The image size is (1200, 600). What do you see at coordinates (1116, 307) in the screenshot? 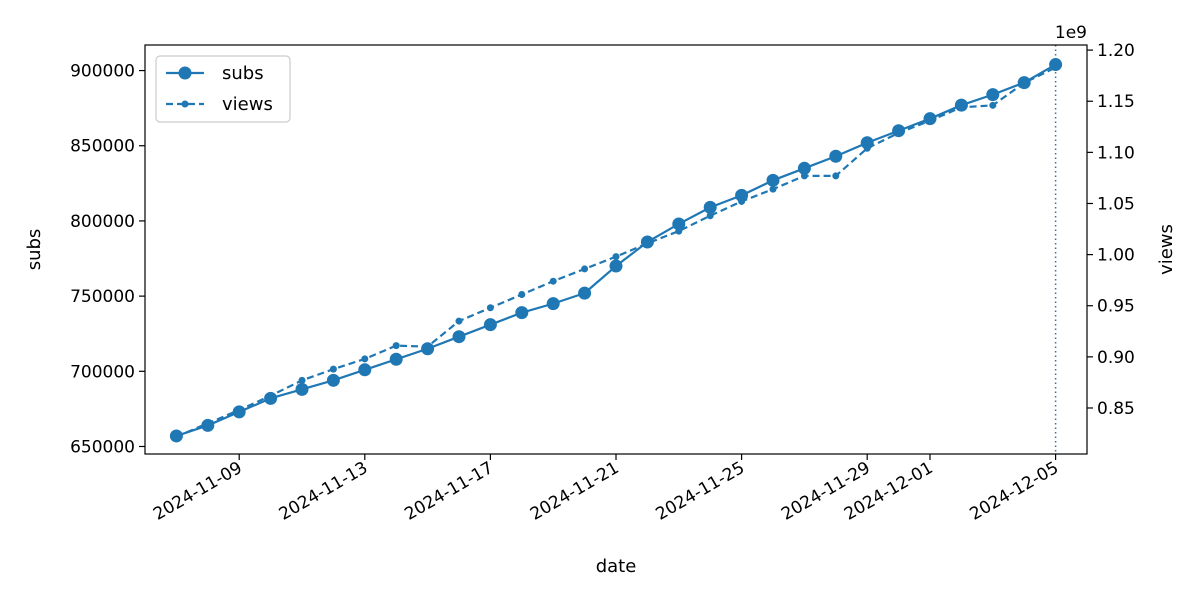
I see `y-right-tick-label: 0.95` at bounding box center [1116, 307].